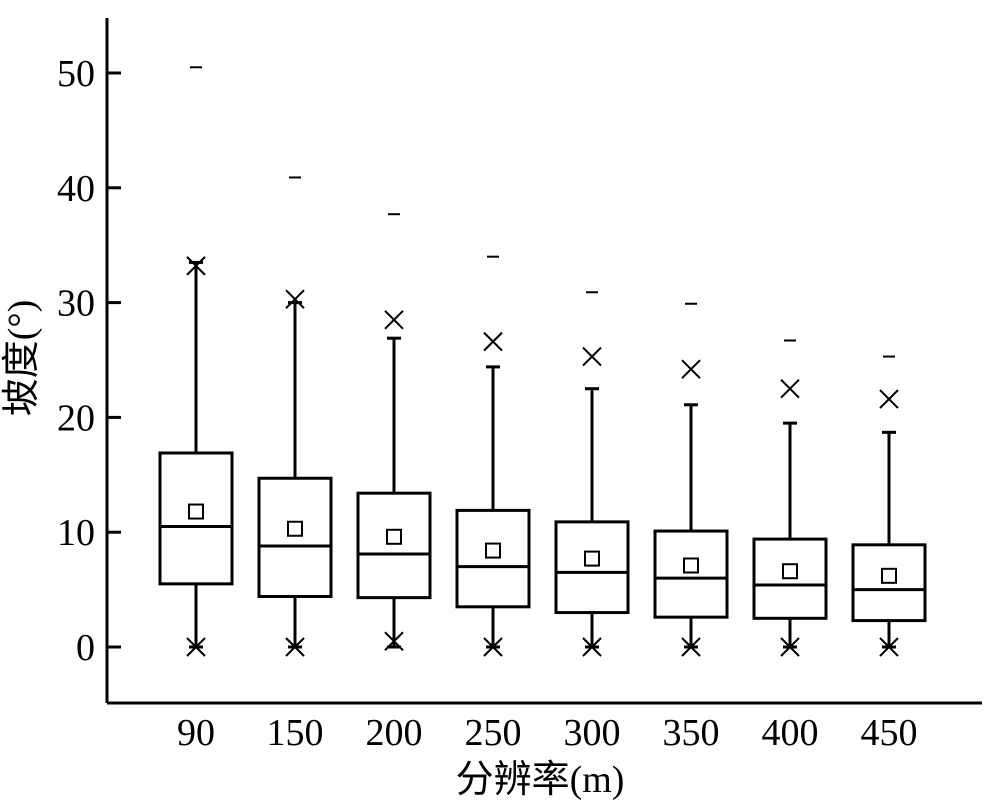 This screenshot has height=805, width=1000. Describe the element at coordinates (76, 189) in the screenshot. I see `y-tick-label: 40` at that location.